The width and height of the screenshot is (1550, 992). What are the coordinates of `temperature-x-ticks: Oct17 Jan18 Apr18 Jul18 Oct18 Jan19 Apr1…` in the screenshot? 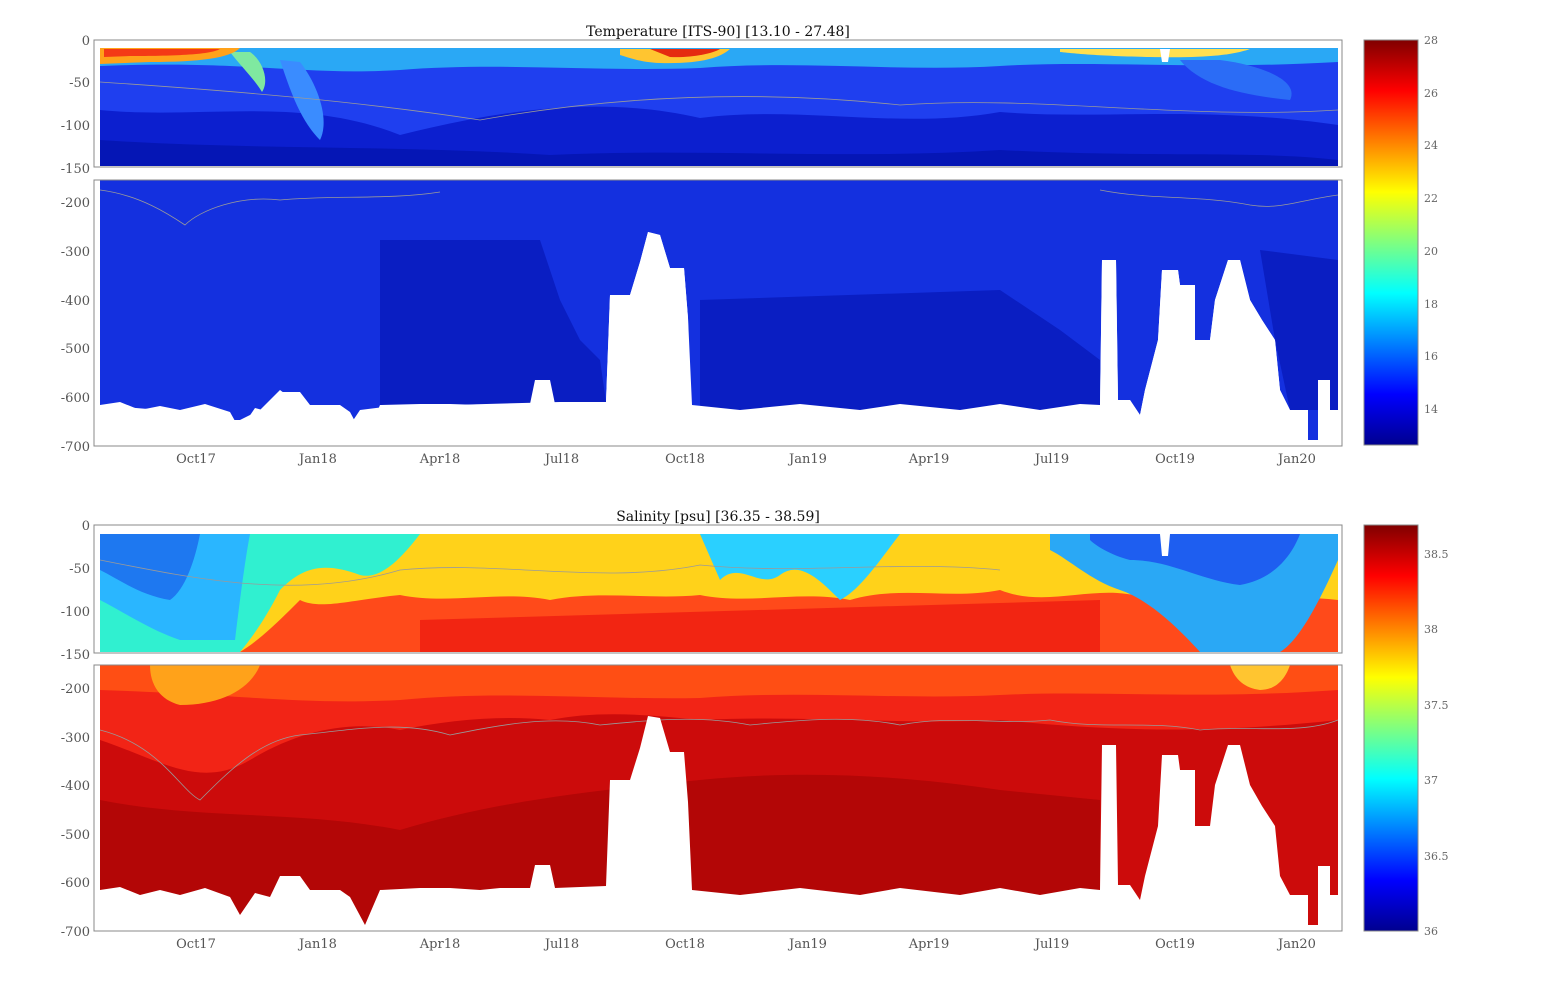 It's located at (746, 459).